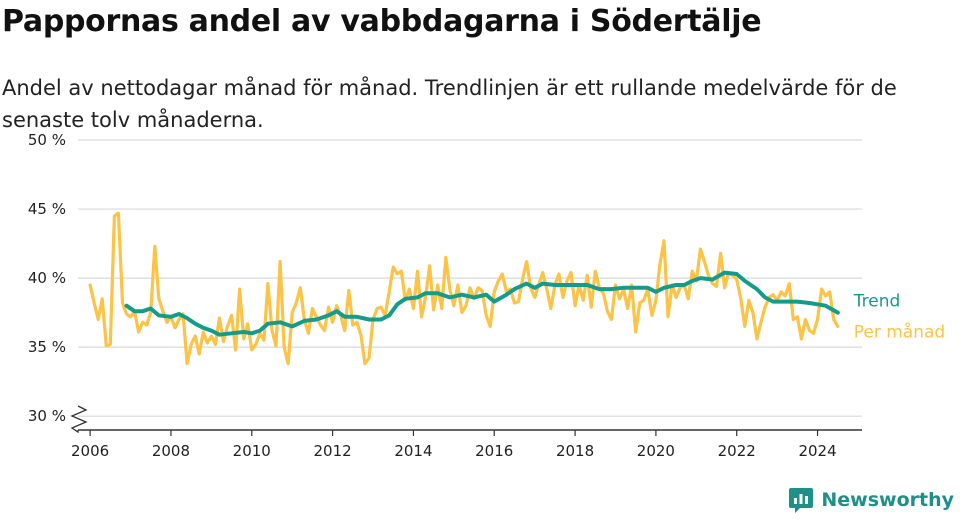  What do you see at coordinates (575, 451) in the screenshot?
I see `x-tick-label: 2018` at bounding box center [575, 451].